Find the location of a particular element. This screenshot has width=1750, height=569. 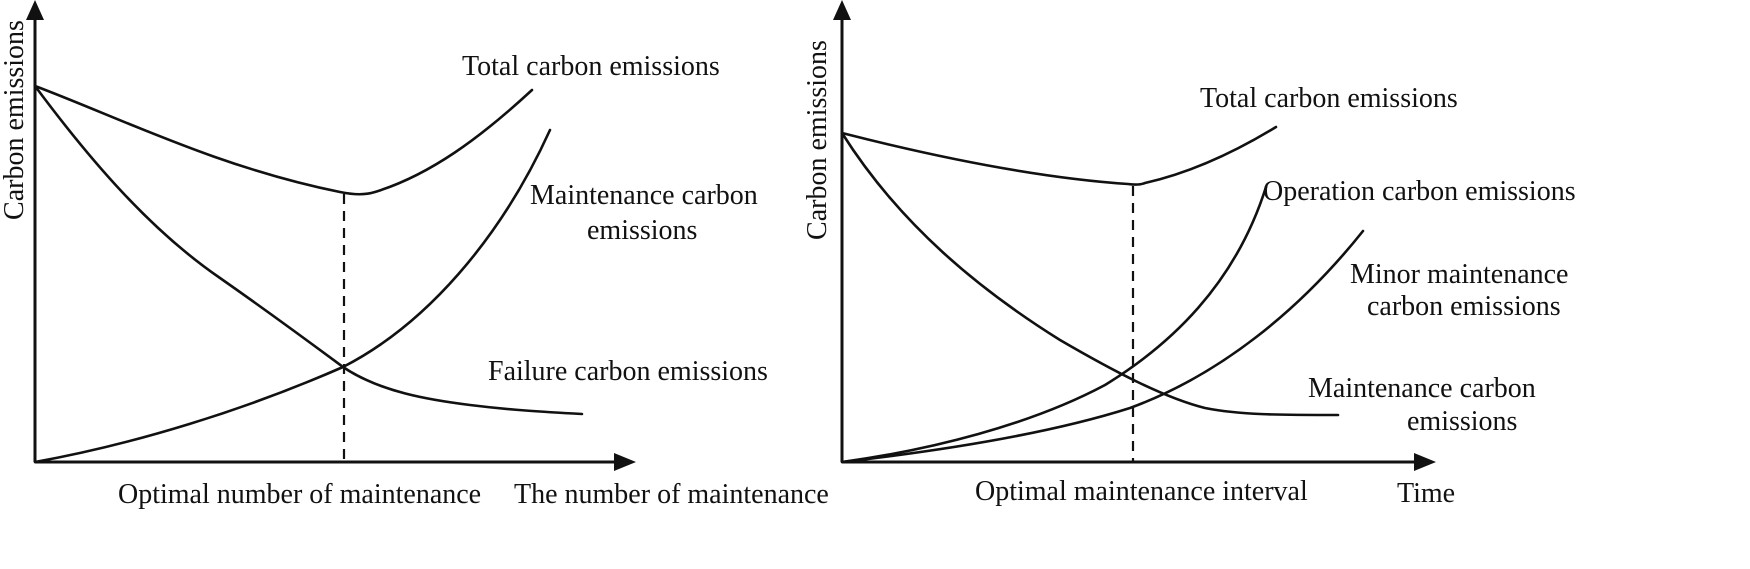

left-failure-carbon-label: Failure carbon emissions is located at coordinates (628, 371).